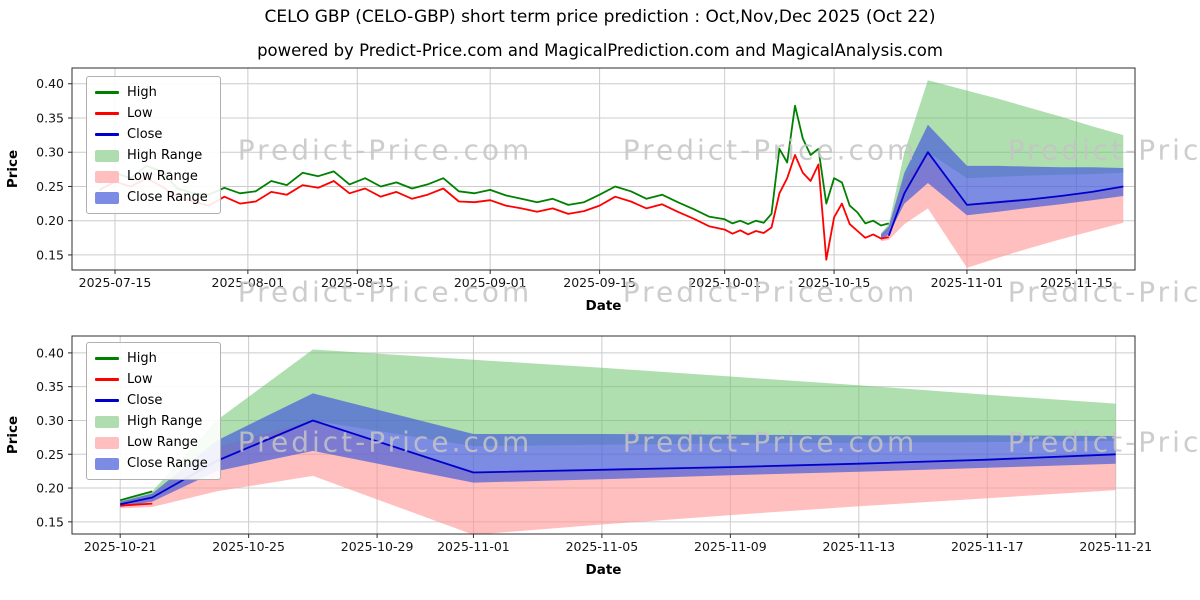 This screenshot has height=600, width=1200. What do you see at coordinates (834, 282) in the screenshot?
I see `x-tick-label: 2025-10-15` at bounding box center [834, 282].